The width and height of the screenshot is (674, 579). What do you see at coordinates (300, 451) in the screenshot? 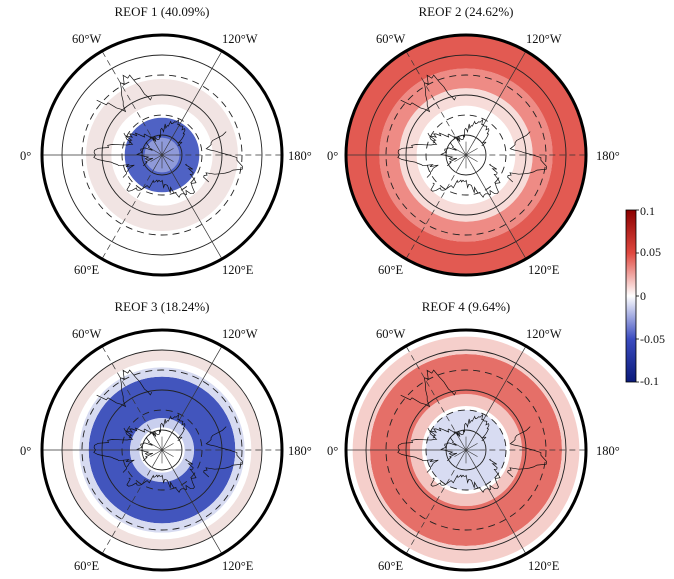
I see `p3-lon-180: 180°` at bounding box center [300, 451].